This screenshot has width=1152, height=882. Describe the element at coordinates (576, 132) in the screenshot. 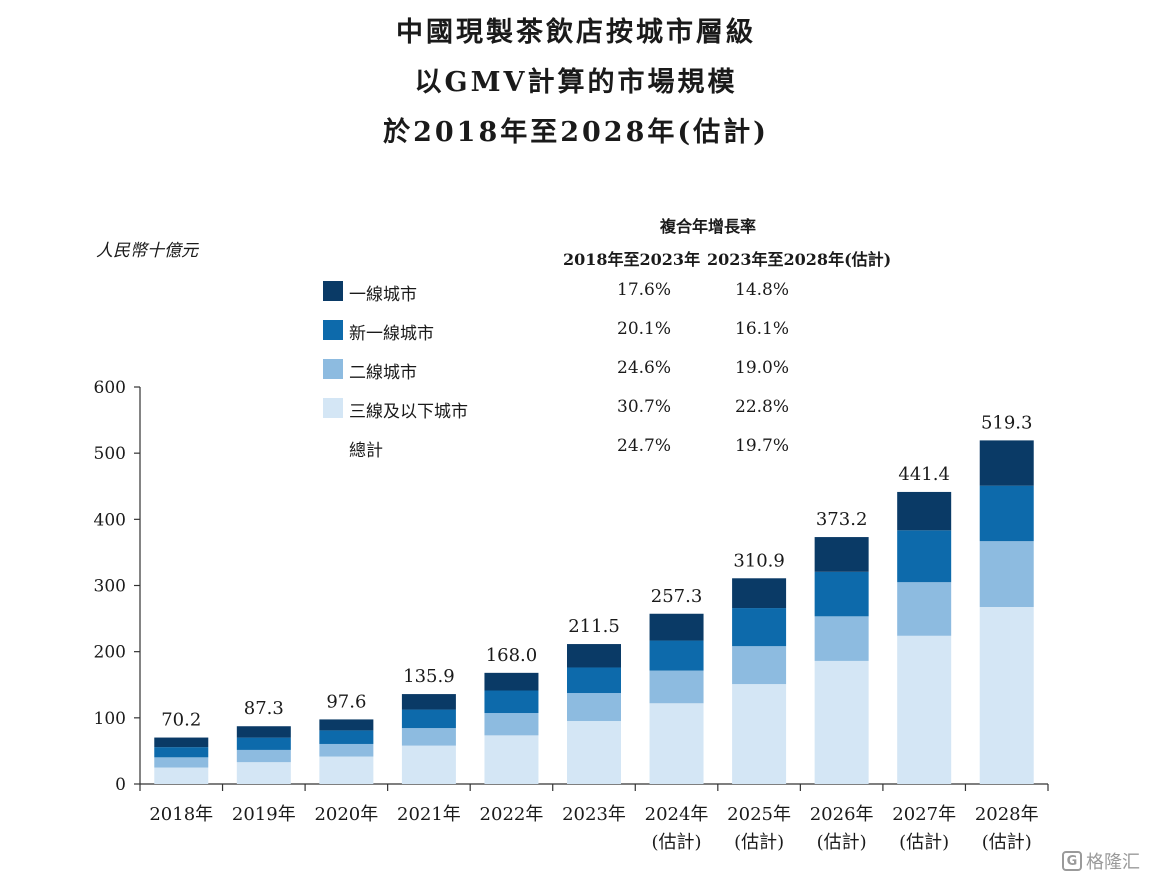

I see `chart-title-line-3: 於2018年至2028年(估計)` at that location.